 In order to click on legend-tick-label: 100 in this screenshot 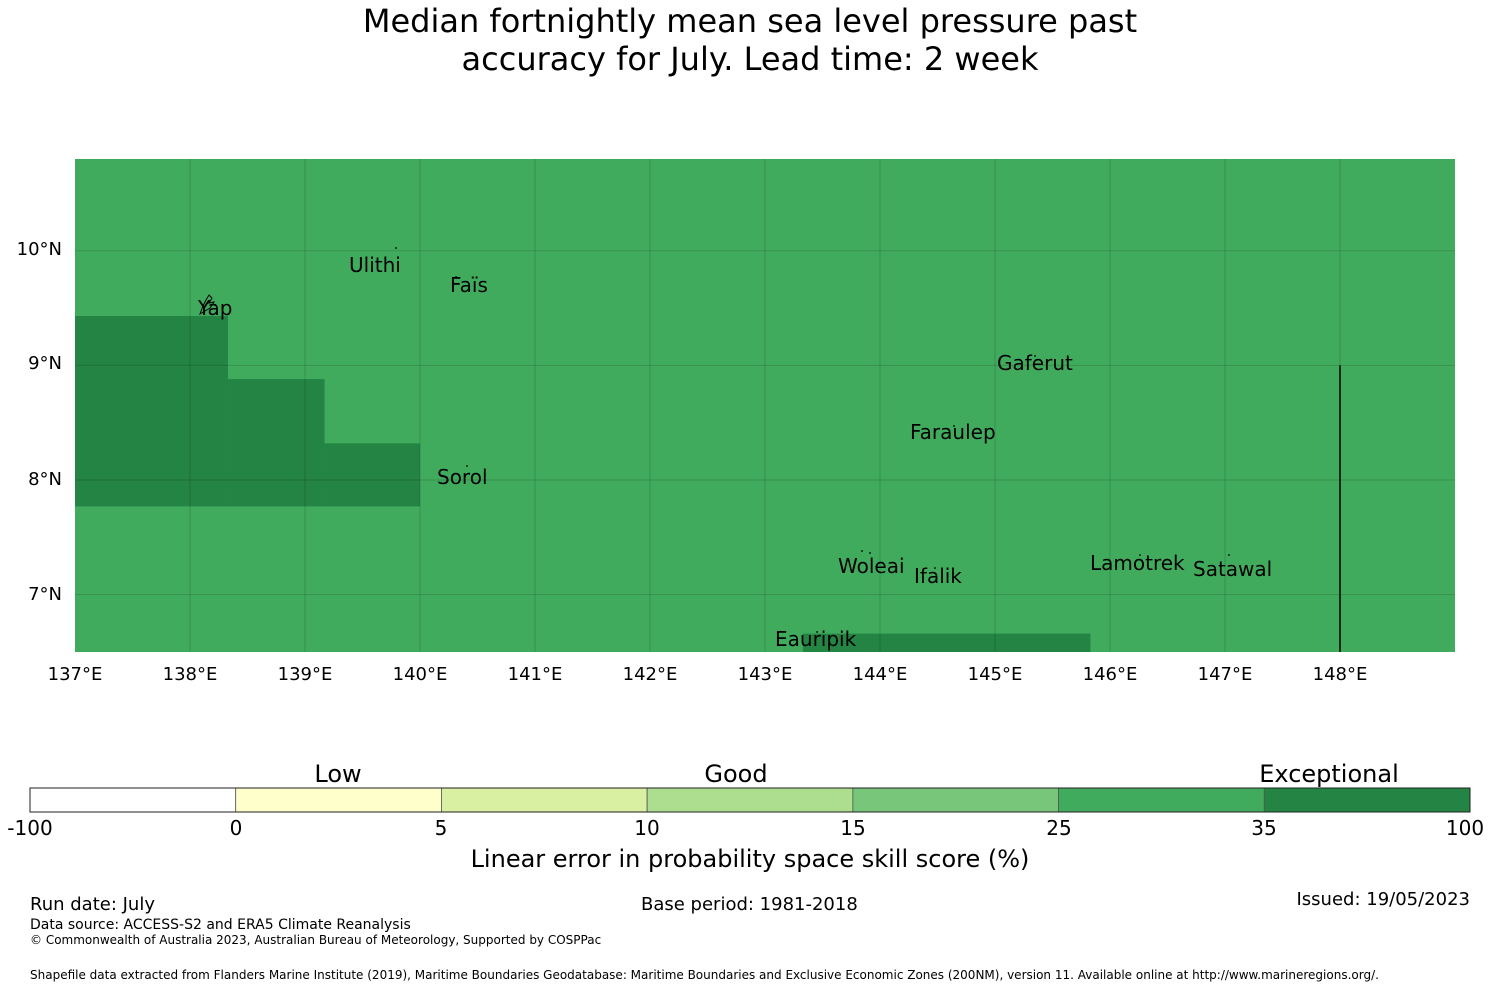, I will do `click(1465, 828)`.